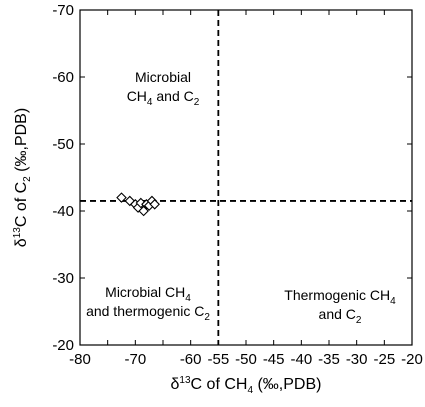 The height and width of the screenshot is (407, 425). What do you see at coordinates (218, 359) in the screenshot?
I see `x-tick-label: -55` at bounding box center [218, 359].